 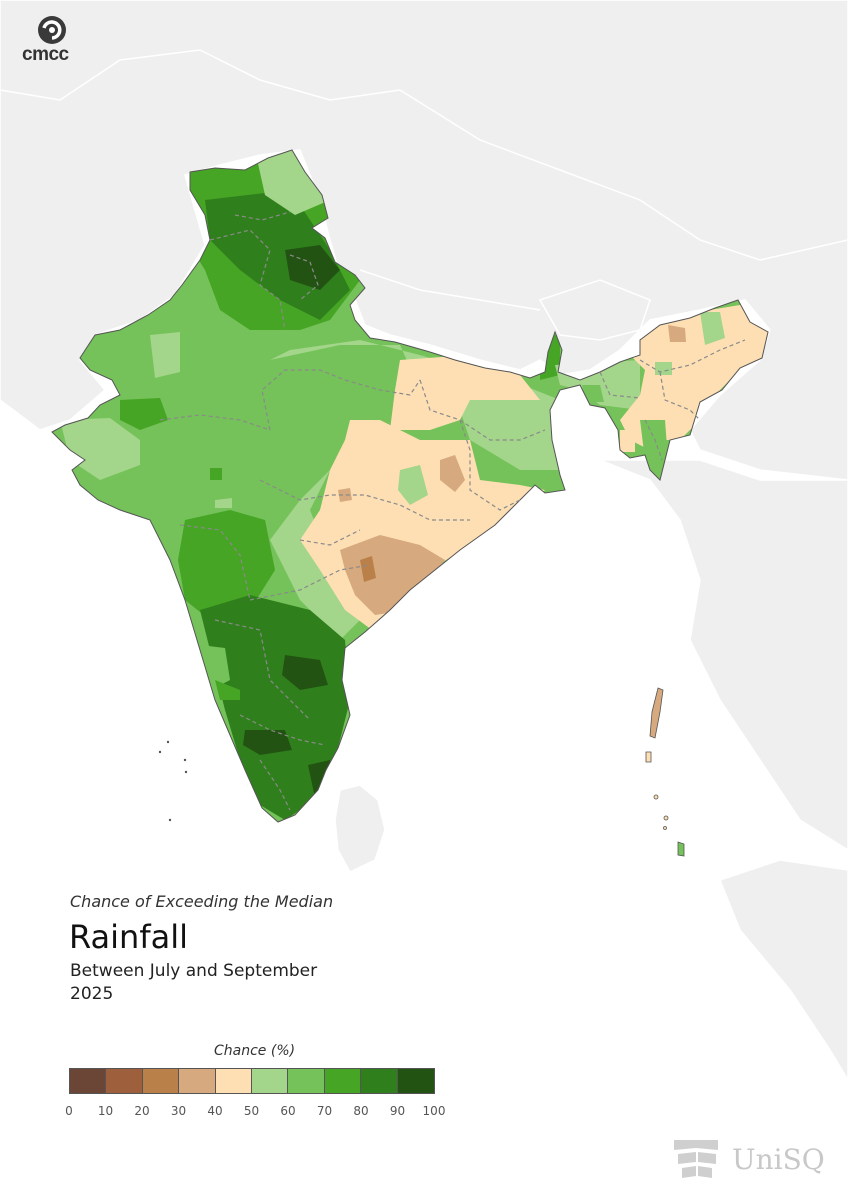 What do you see at coordinates (45, 54) in the screenshot?
I see `cmcc-logo-text: cmcc` at bounding box center [45, 54].